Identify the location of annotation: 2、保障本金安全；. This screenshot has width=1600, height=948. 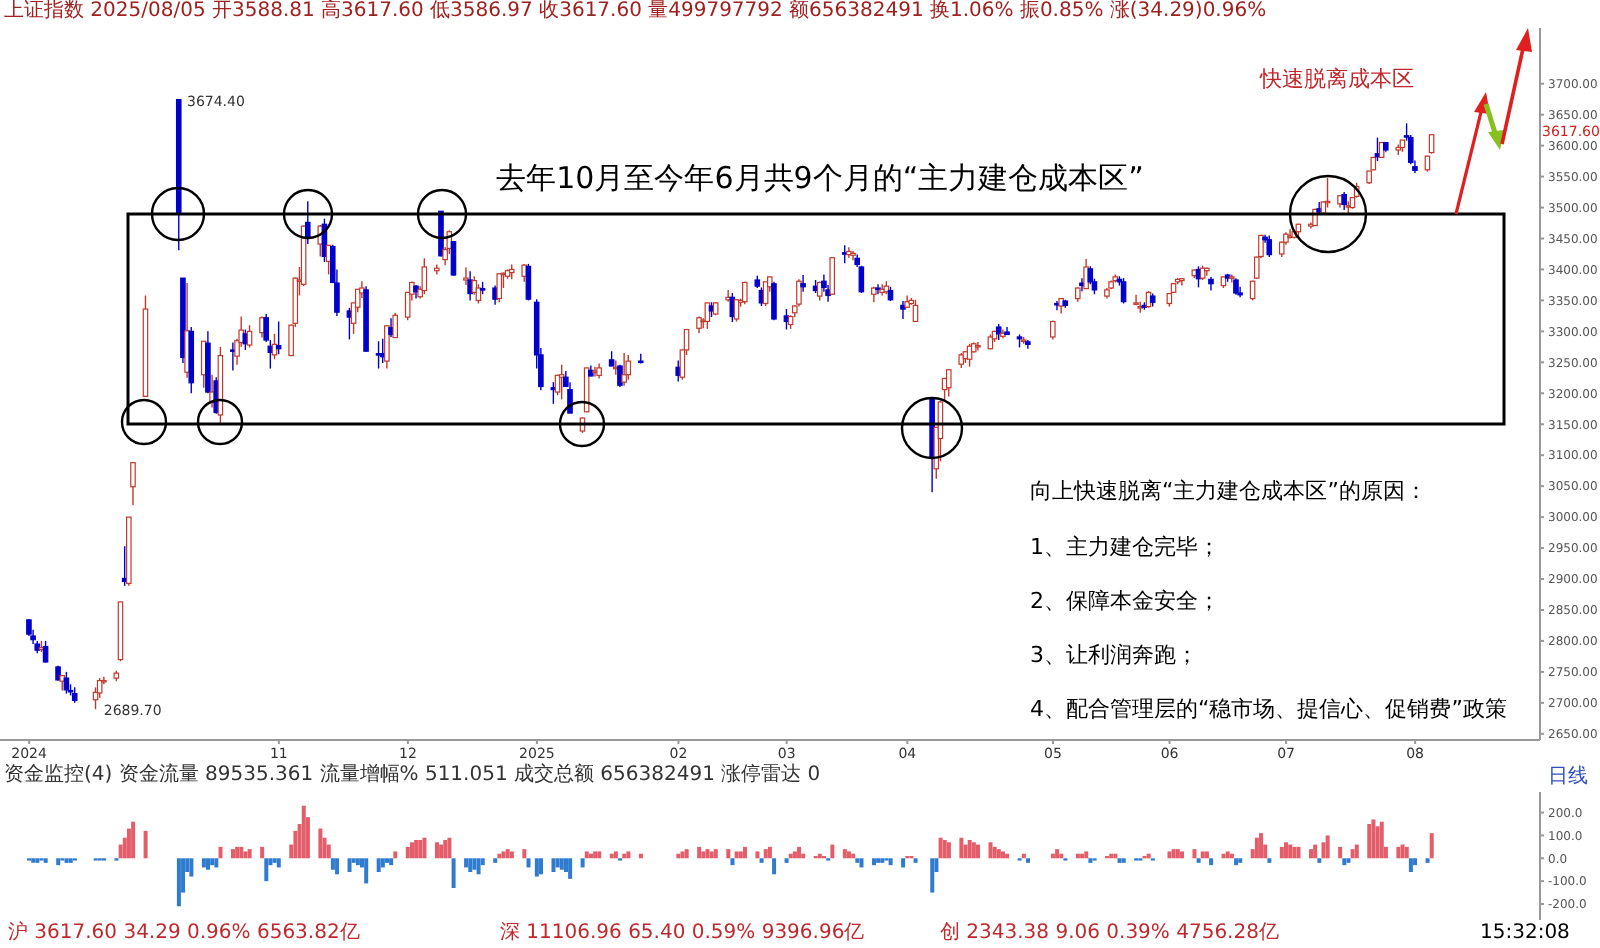
(1125, 601).